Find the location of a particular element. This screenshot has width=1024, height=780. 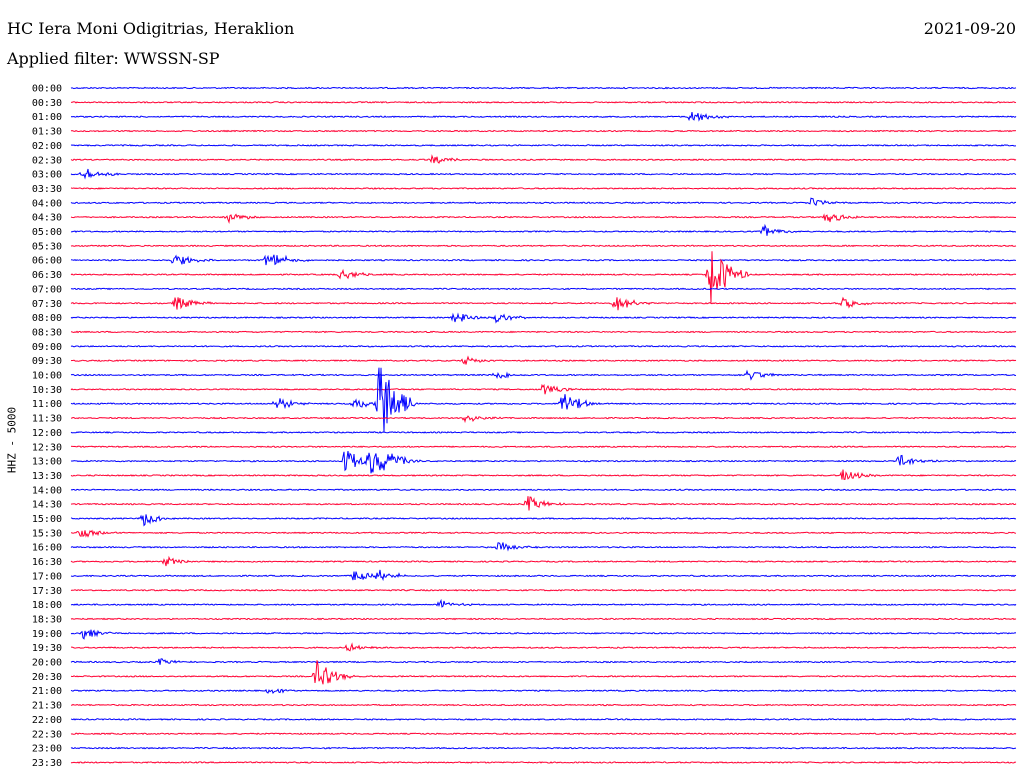

row-time-label: 19:00 is located at coordinates (47, 634).